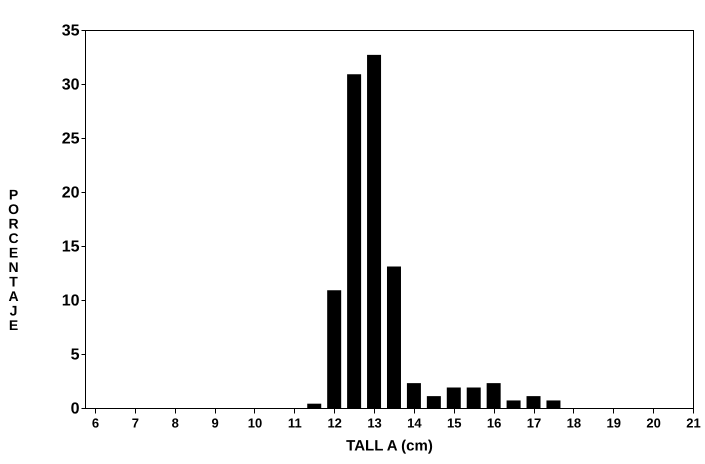  I want to click on x-tick-label: 10, so click(255, 423).